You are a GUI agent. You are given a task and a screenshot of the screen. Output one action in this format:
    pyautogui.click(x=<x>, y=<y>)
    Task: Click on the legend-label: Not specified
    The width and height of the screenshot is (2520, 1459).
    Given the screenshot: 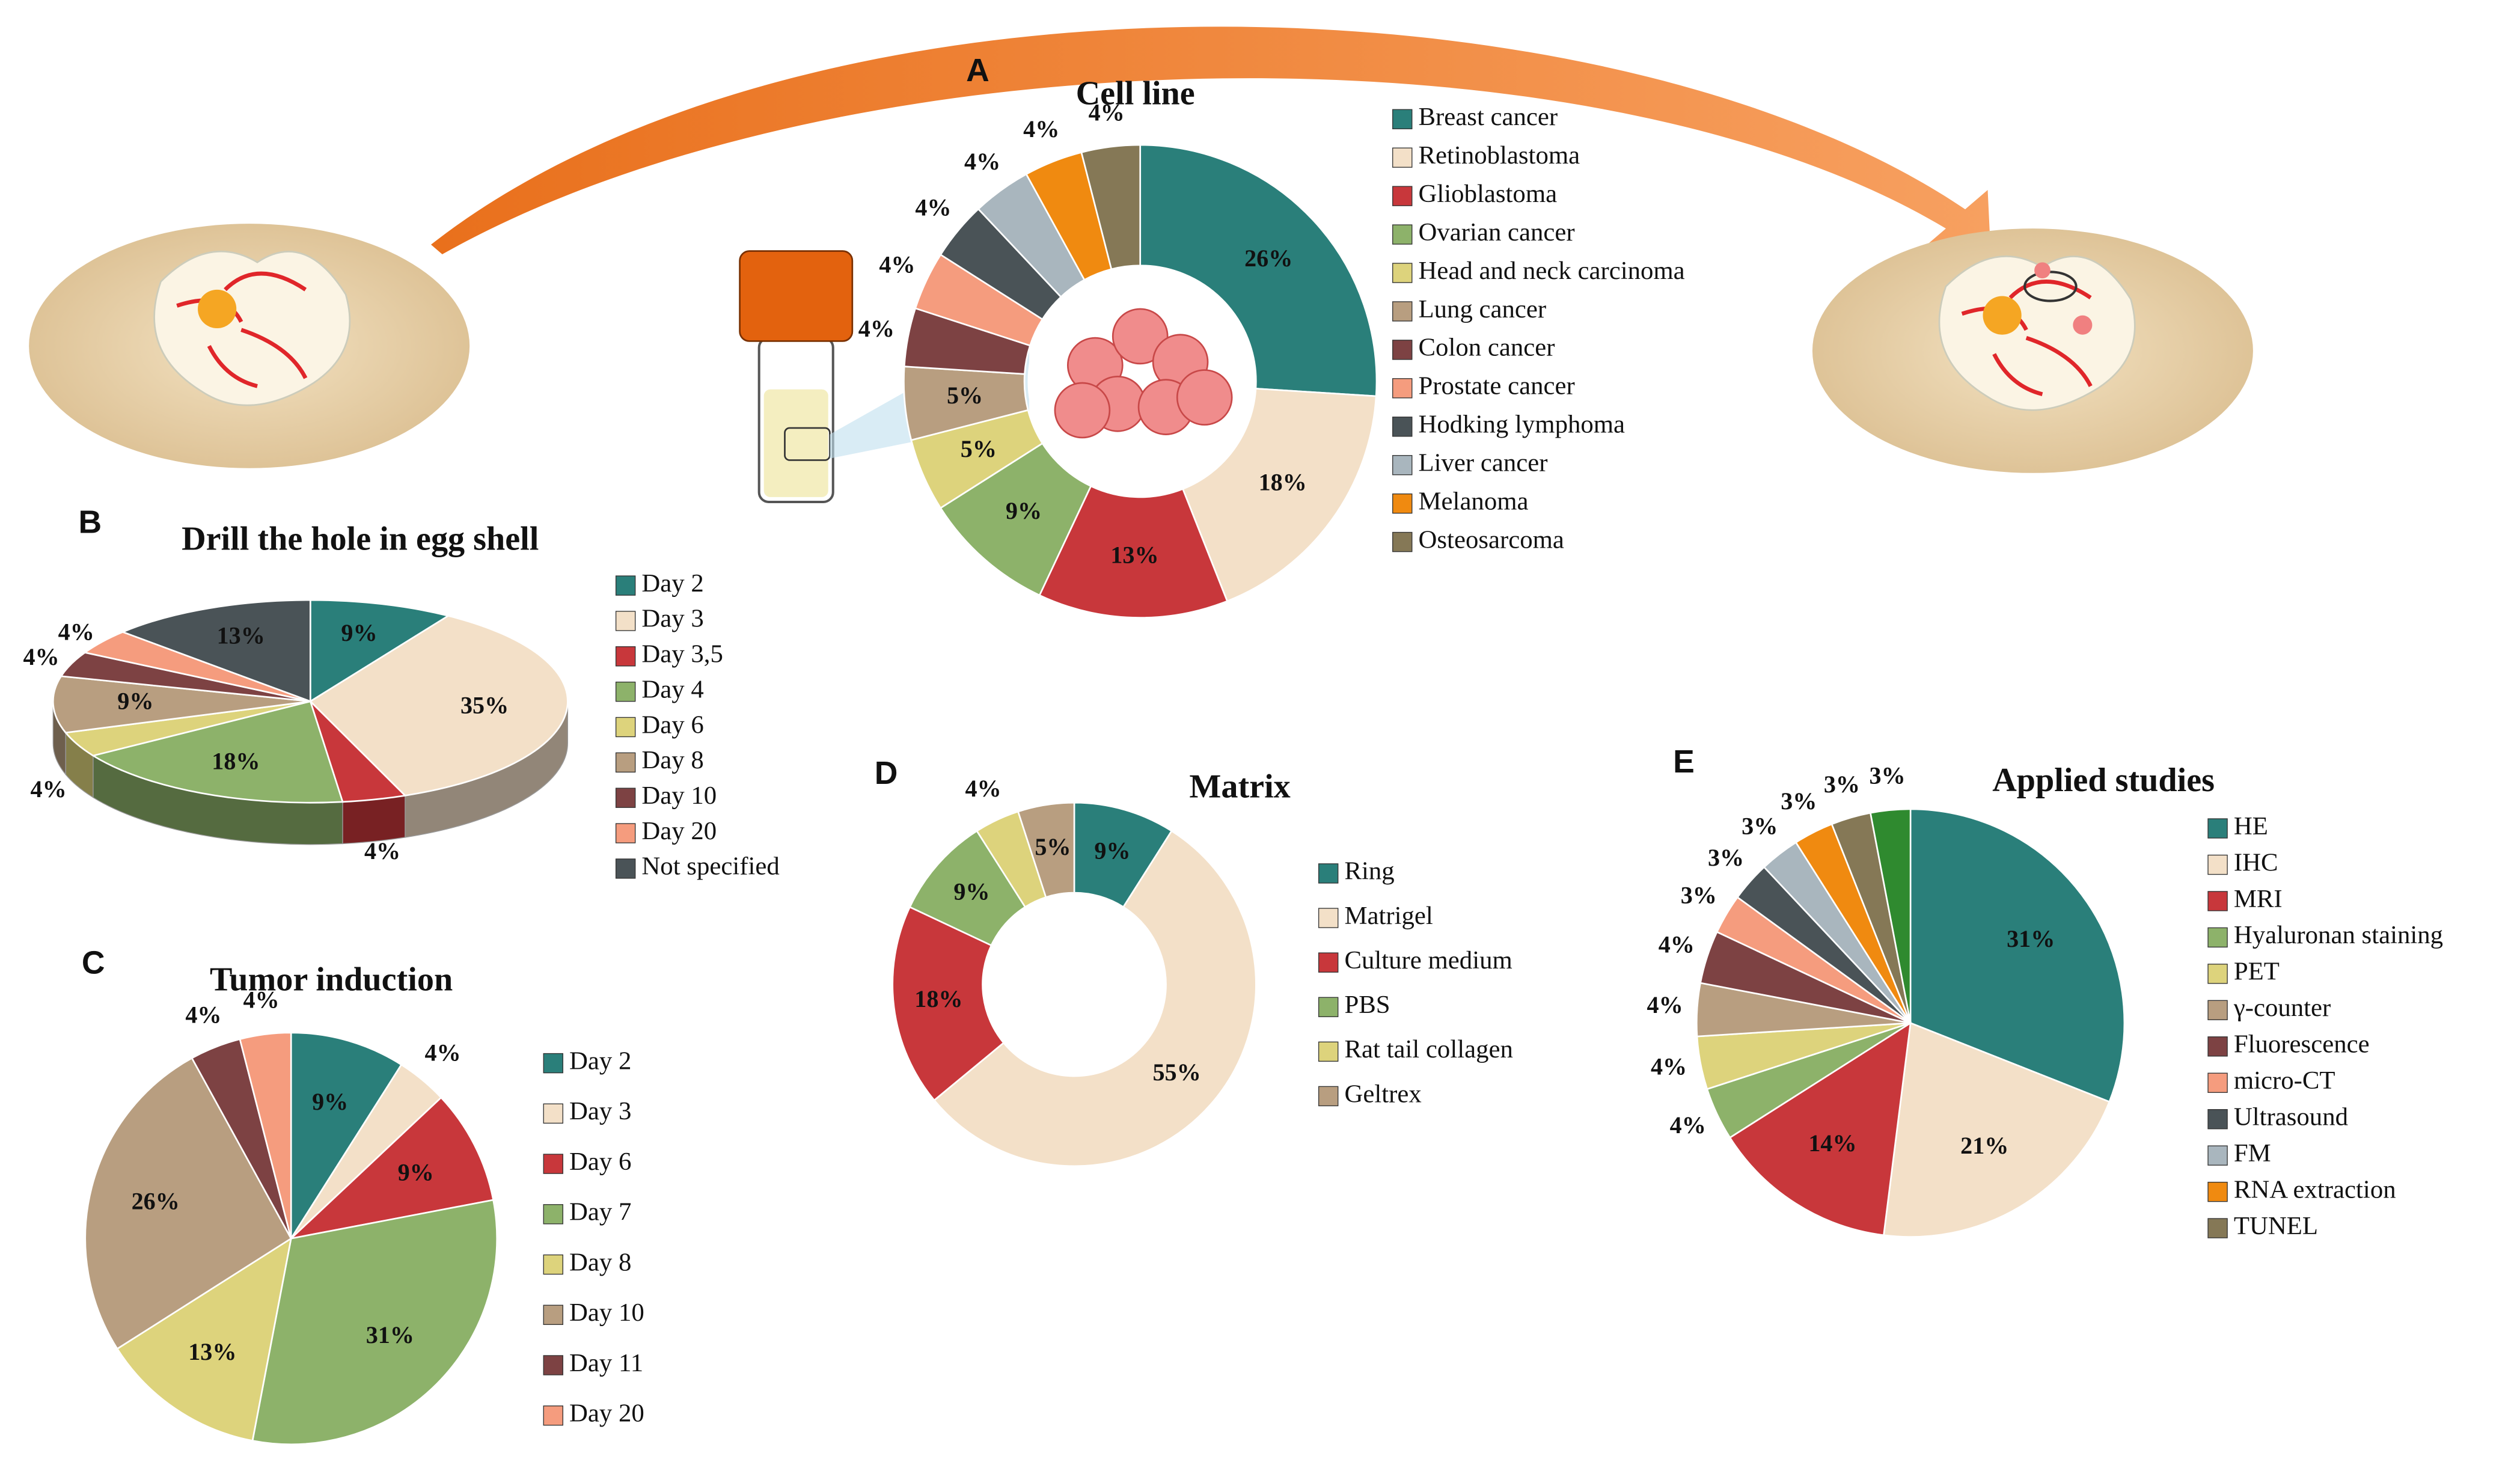 What is the action you would take?
    pyautogui.click(x=710, y=866)
    